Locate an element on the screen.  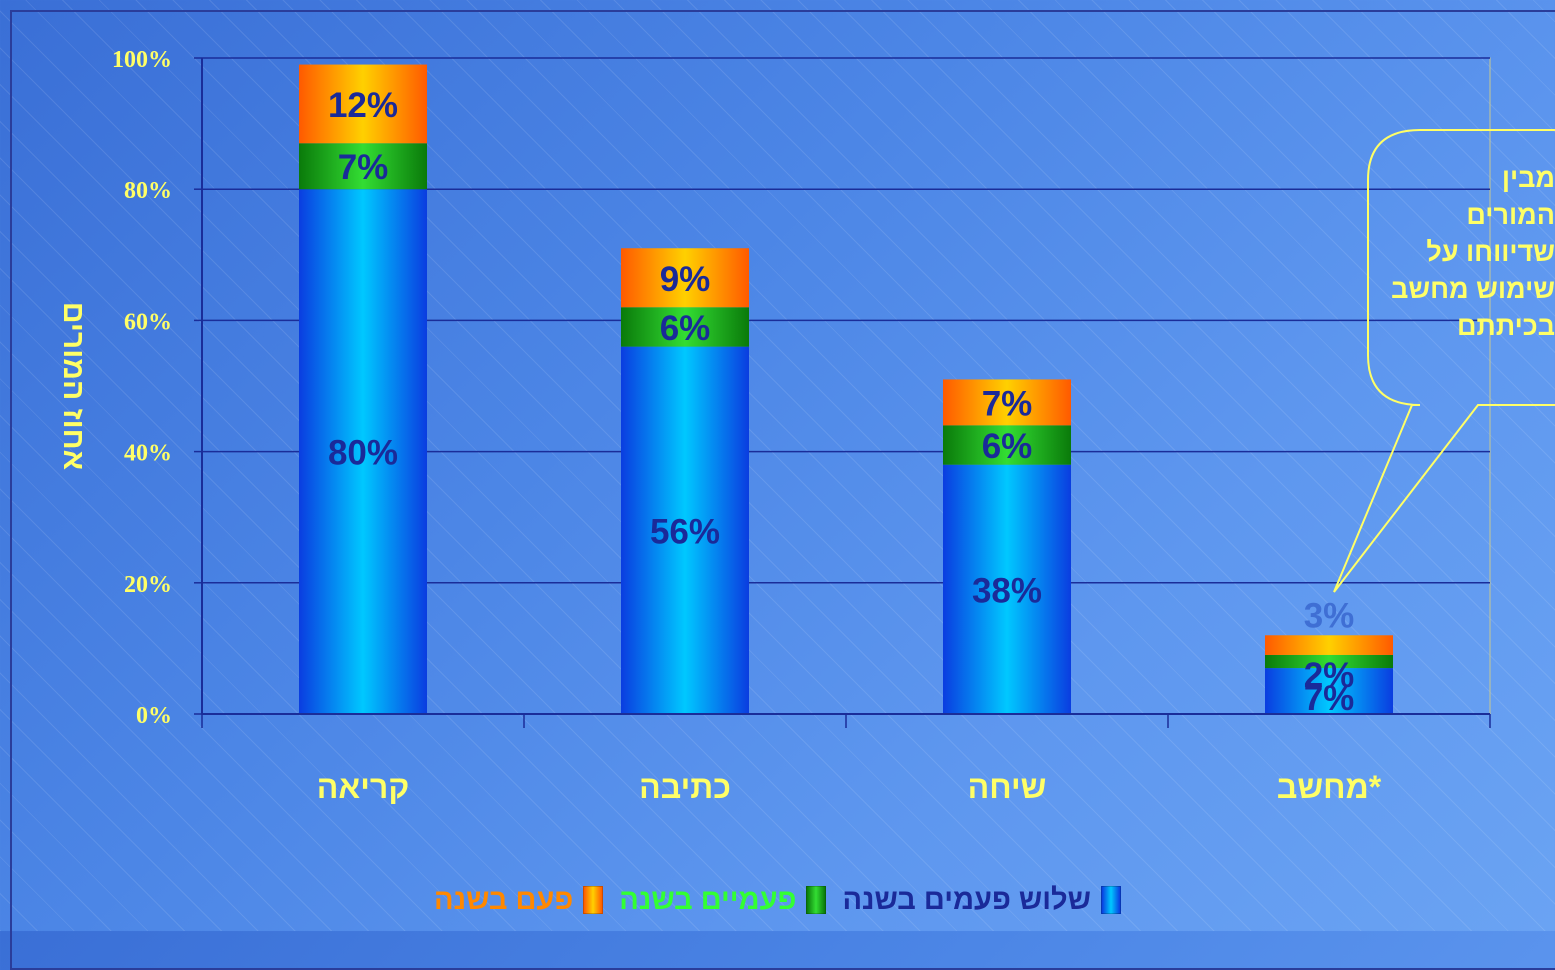
legend-label-once: פעם בשנה is located at coordinates (504, 899).